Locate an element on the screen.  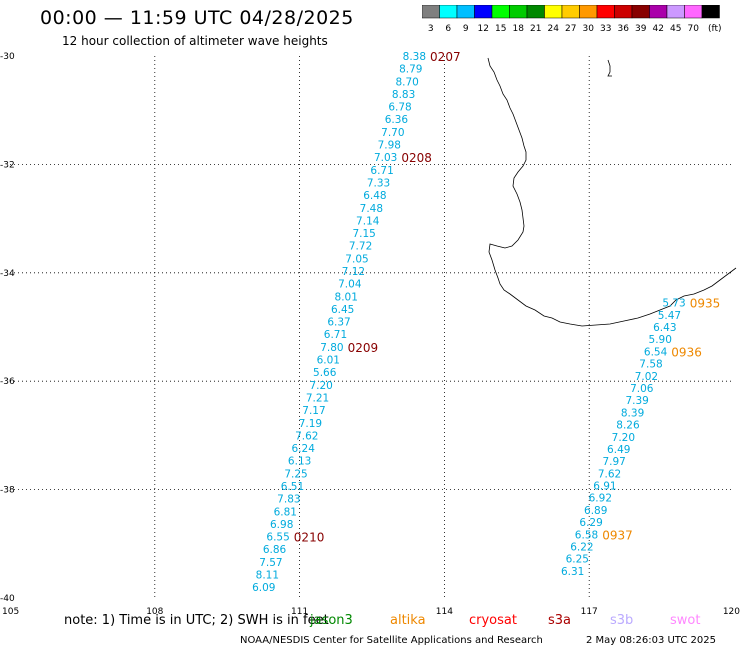
wave-height-label: 8.70 is located at coordinates (406, 82).